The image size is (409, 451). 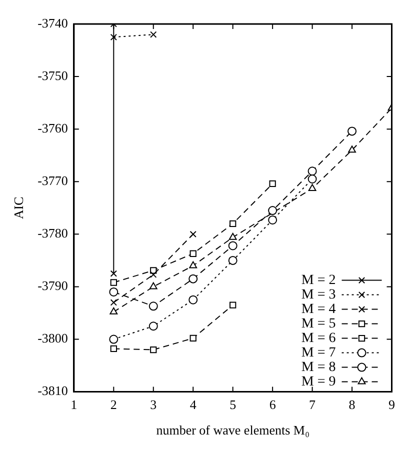 I want to click on legend-label: M = 4, so click(x=318, y=309).